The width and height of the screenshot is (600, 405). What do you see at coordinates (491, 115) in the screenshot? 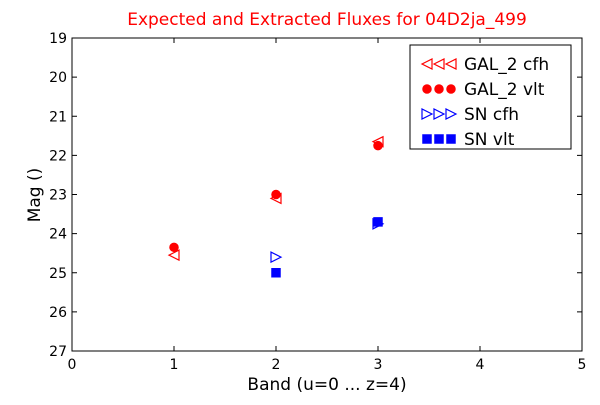
I see `legend-label: SN cfh` at bounding box center [491, 115].